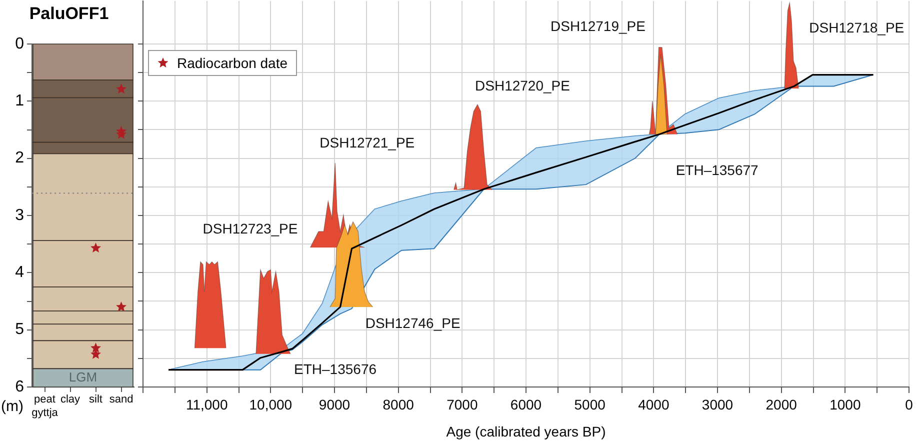  Describe the element at coordinates (270, 404) in the screenshot. I see `x-tick-label: 10,000` at that location.